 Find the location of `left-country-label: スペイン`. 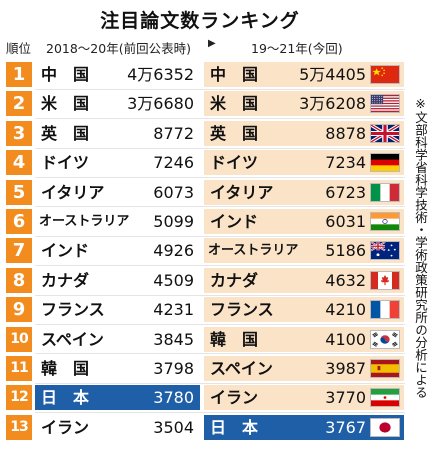

left-country-label: スペイン is located at coordinates (72, 339).